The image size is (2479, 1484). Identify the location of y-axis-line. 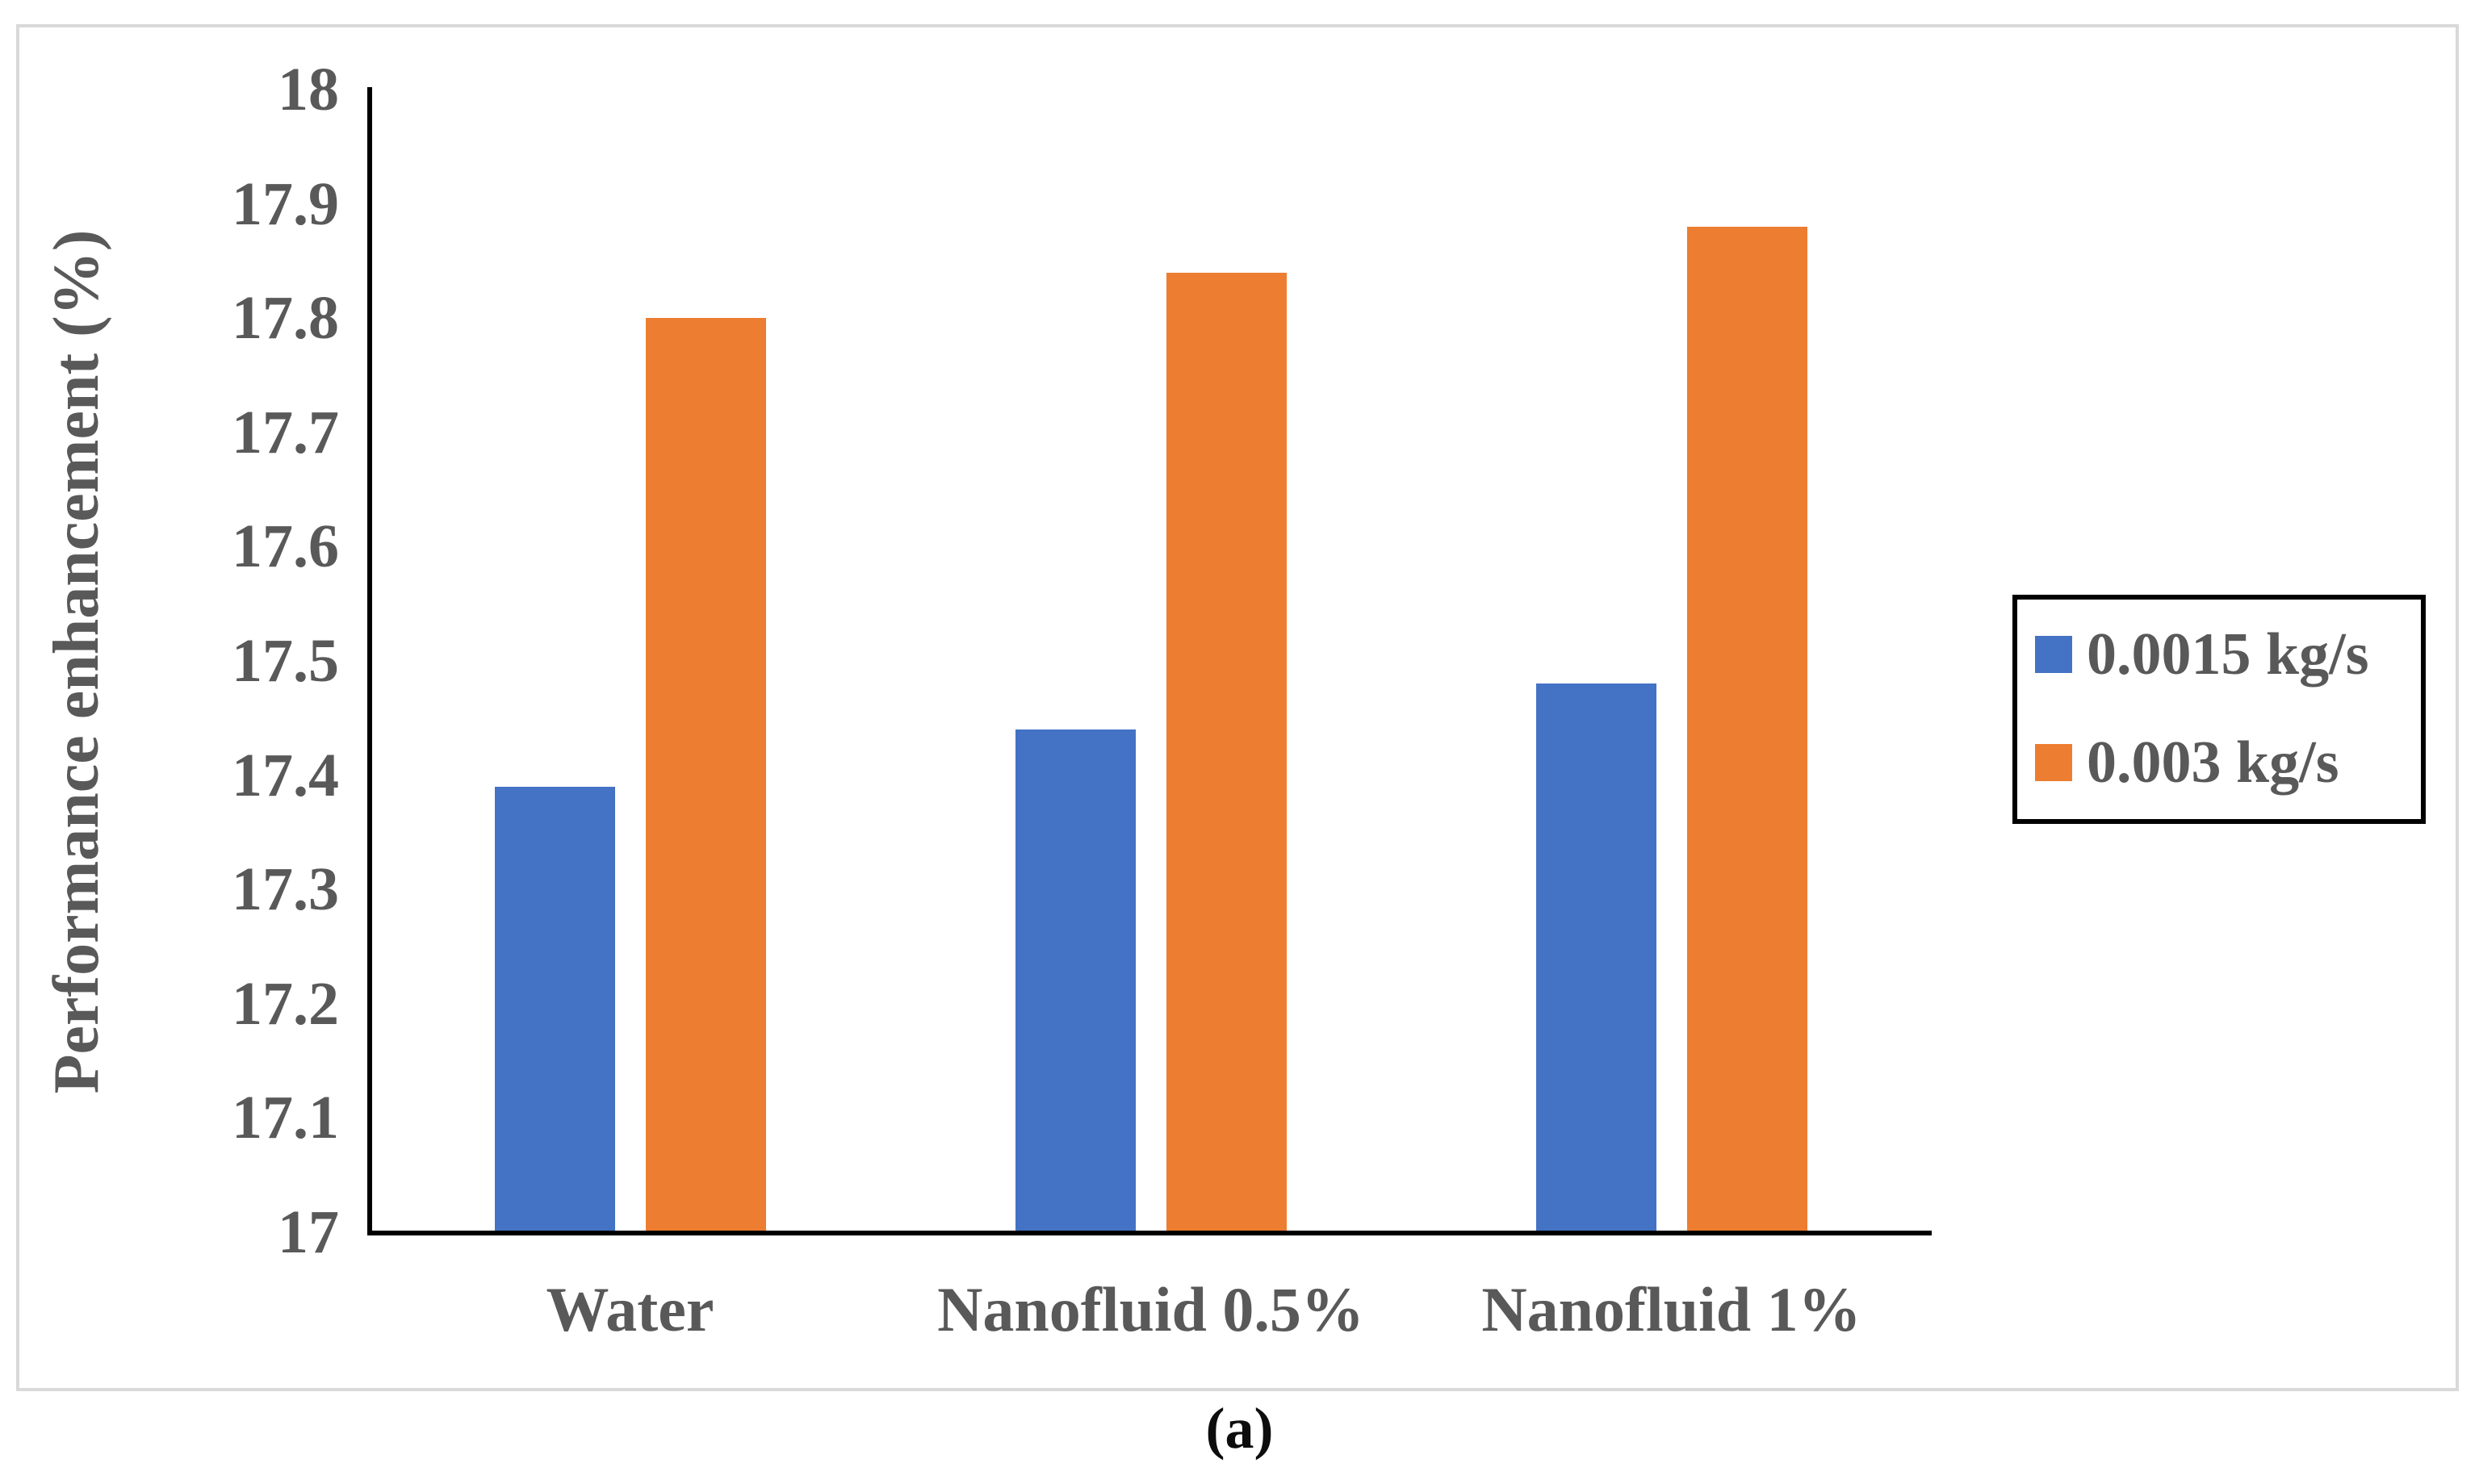
(369, 661).